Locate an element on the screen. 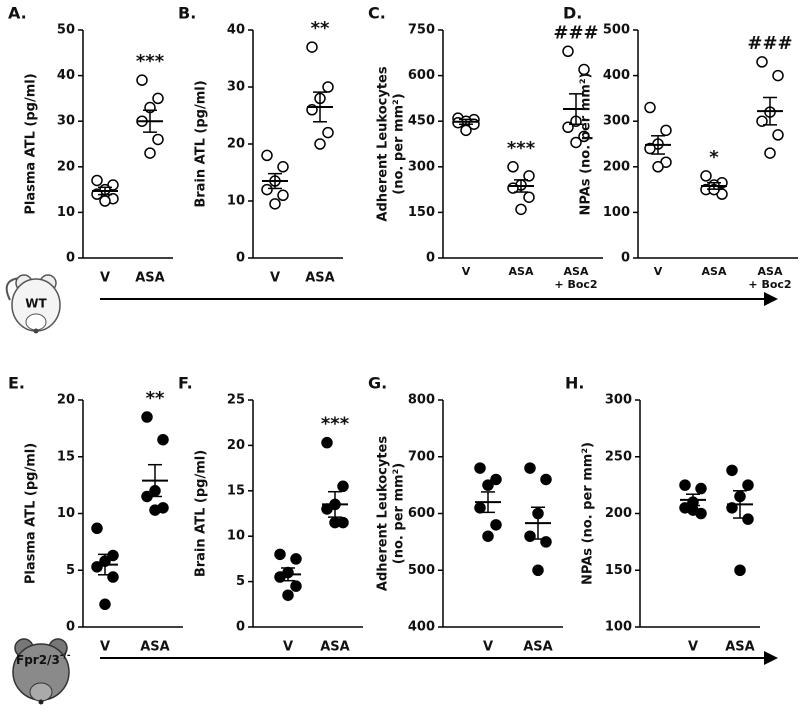  y-tick-label: 600 is located at coordinates (421, 75).